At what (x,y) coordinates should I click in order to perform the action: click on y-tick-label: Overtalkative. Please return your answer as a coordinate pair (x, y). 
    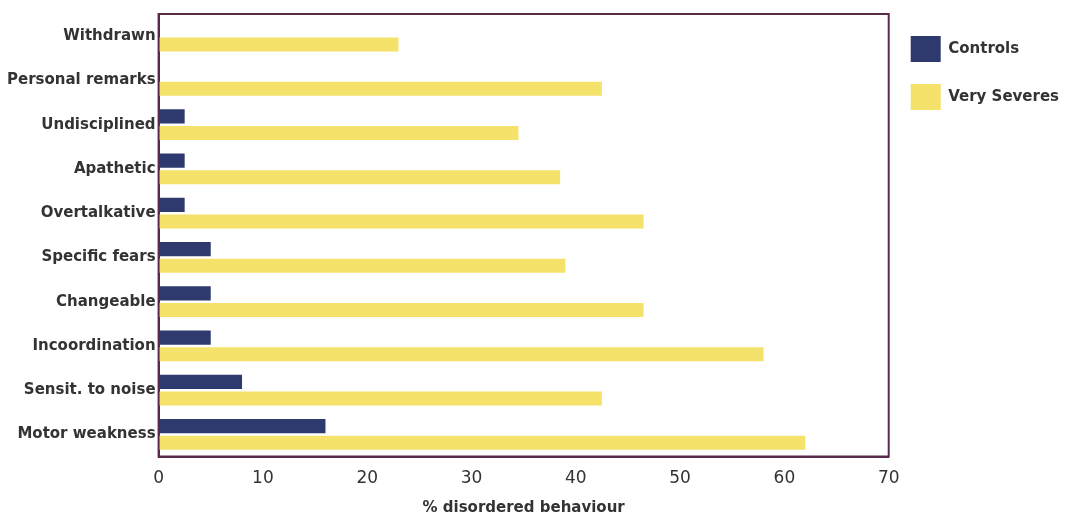
    Looking at the image, I should click on (98, 212).